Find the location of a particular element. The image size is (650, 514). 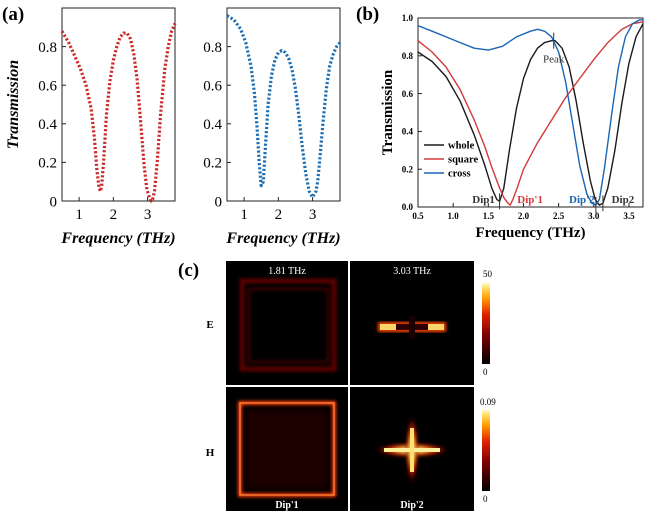

x-tick-label: 1.0 is located at coordinates (454, 216).